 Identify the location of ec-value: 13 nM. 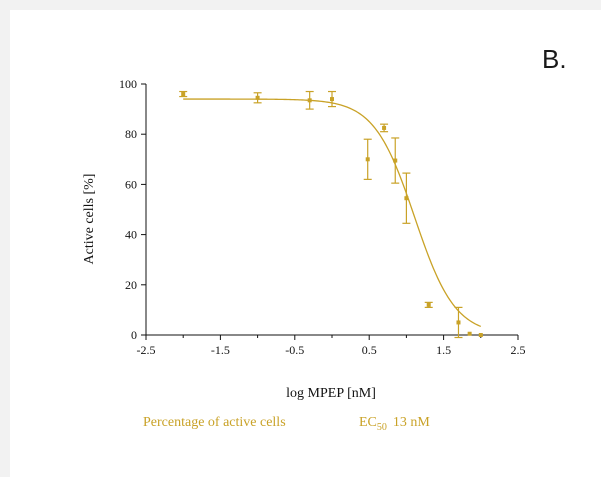
(412, 422).